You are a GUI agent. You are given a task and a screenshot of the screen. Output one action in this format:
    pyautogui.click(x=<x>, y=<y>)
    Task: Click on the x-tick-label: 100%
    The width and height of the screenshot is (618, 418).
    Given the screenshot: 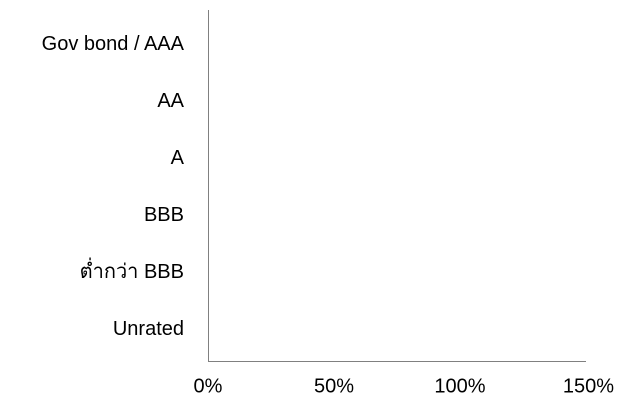 What is the action you would take?
    pyautogui.click(x=459, y=386)
    